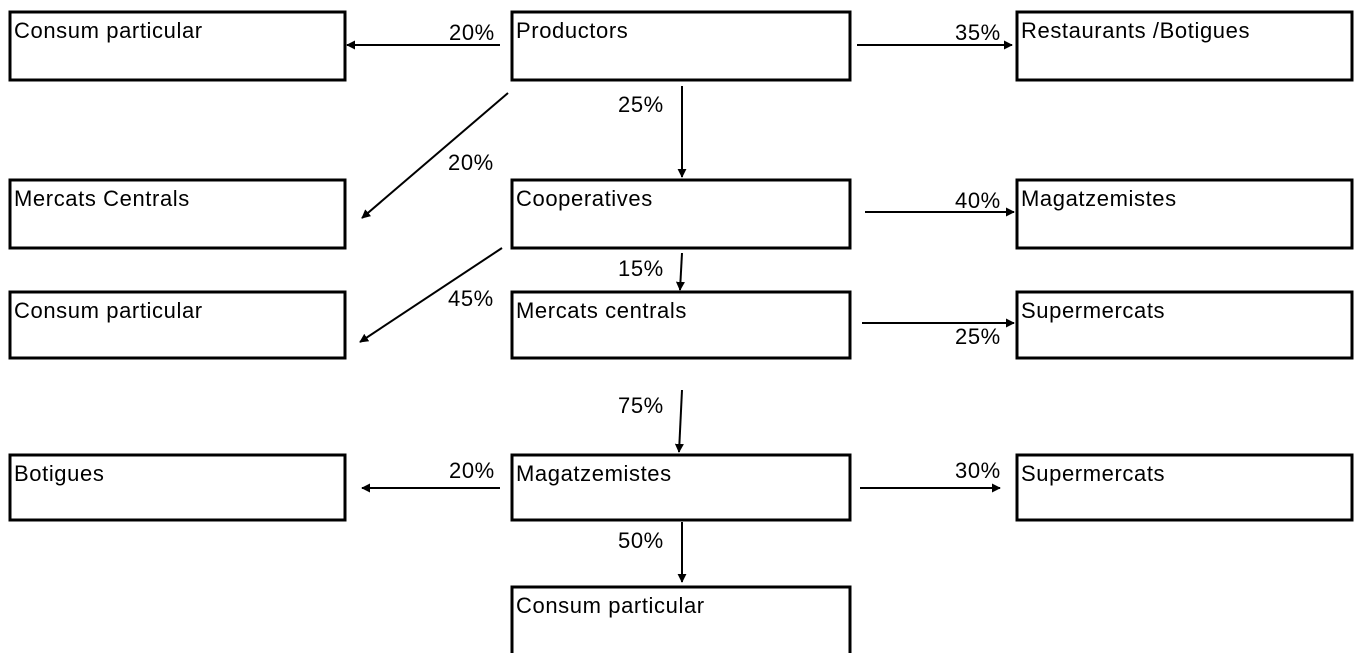 The width and height of the screenshot is (1362, 658). Describe the element at coordinates (978, 32) in the screenshot. I see `edge-label: 35%` at that location.